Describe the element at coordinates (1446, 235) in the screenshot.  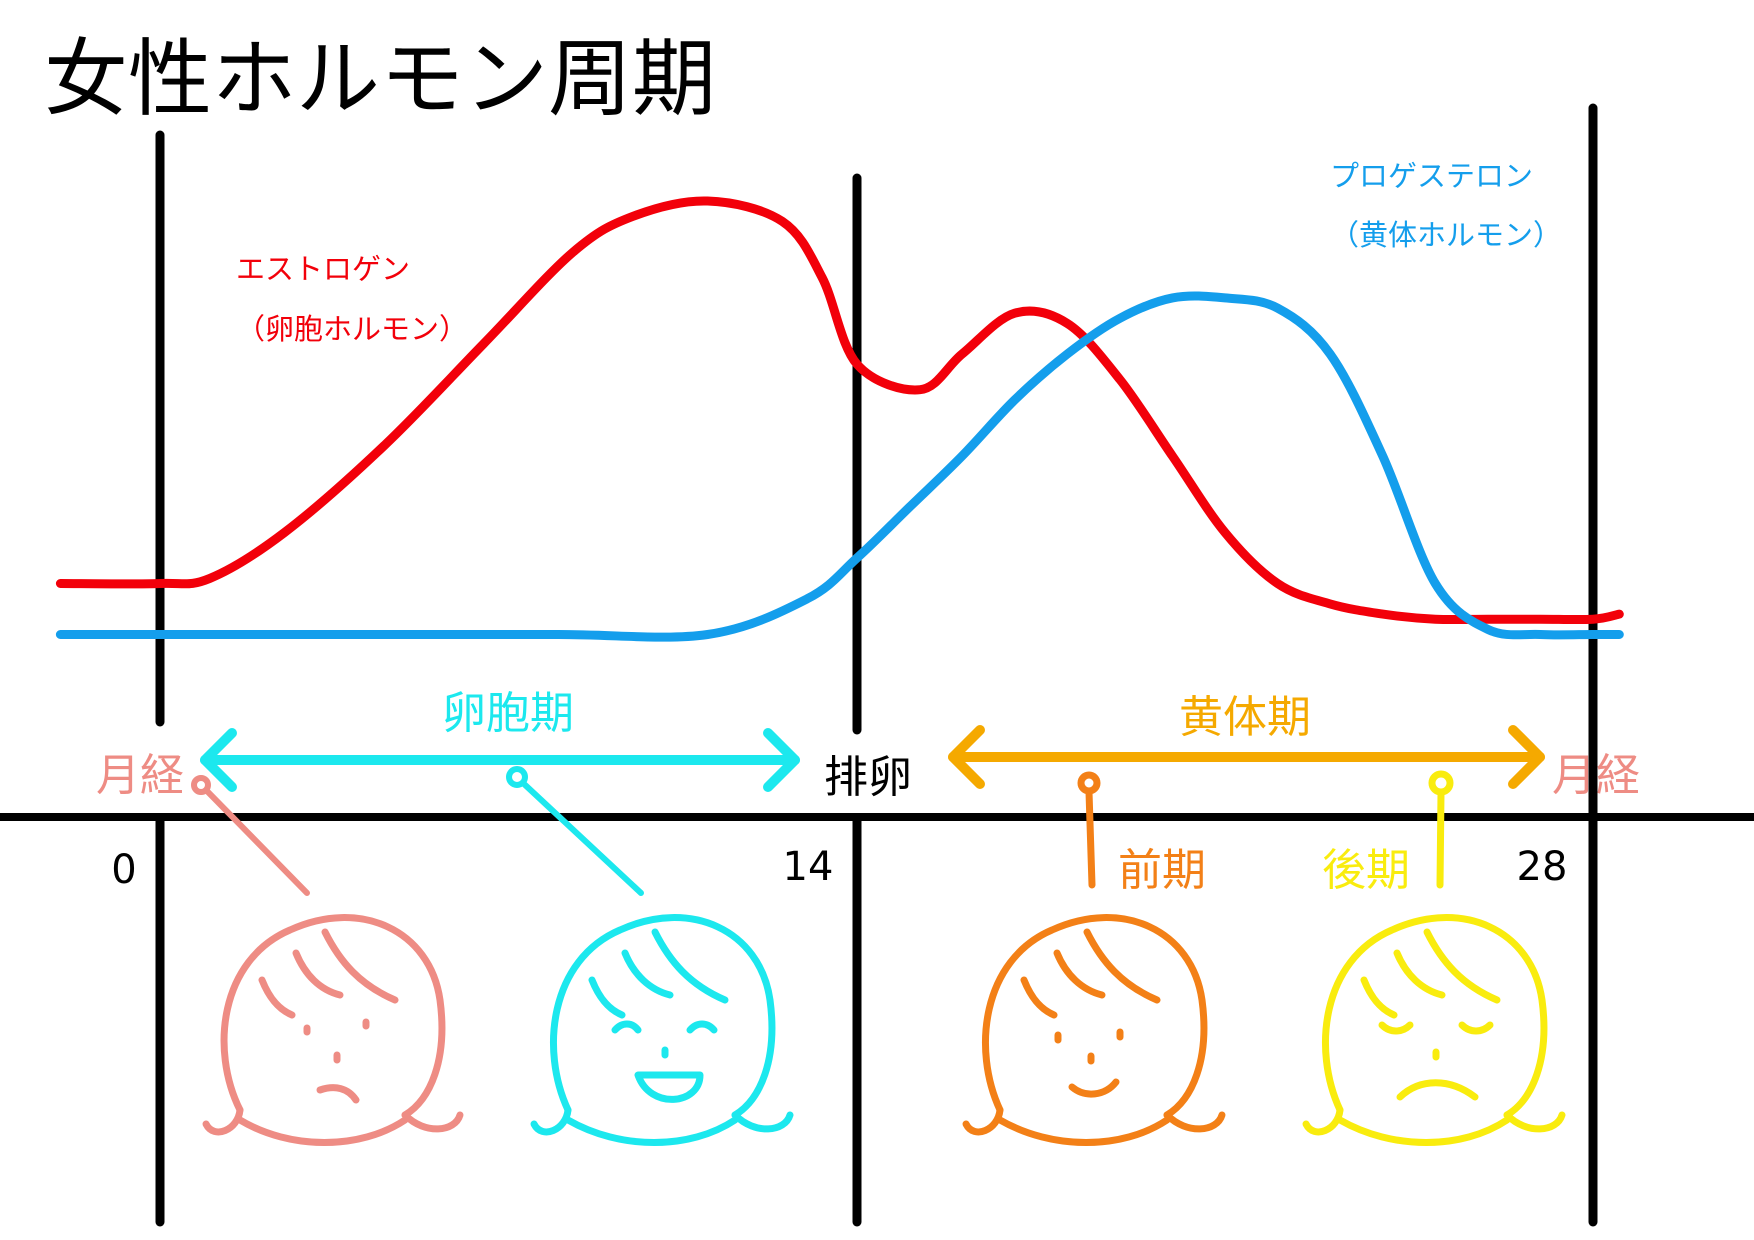
I see `progesterone-sublabel: （黄体ホルモン）` at that location.